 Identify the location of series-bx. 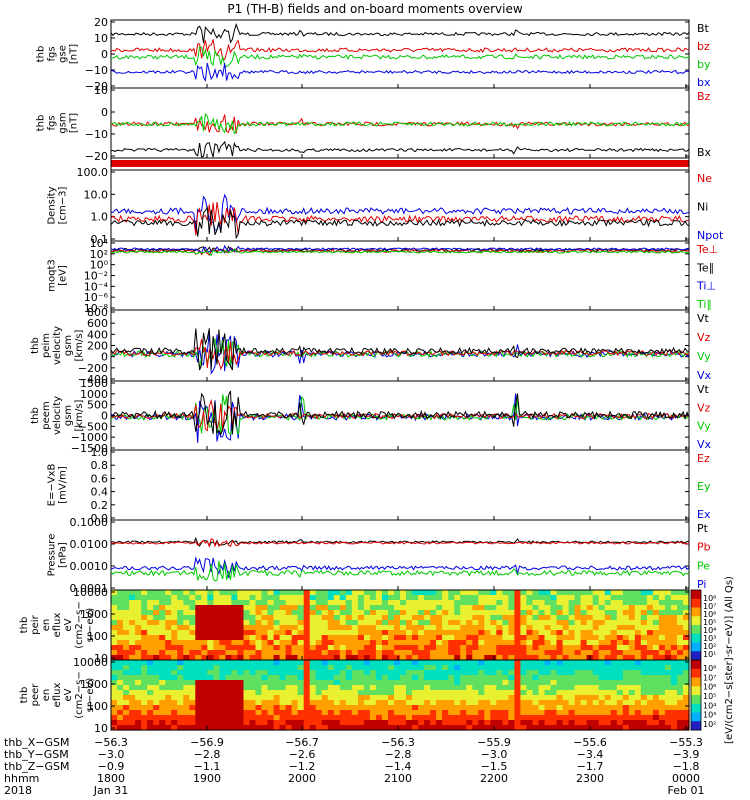
(400, 72).